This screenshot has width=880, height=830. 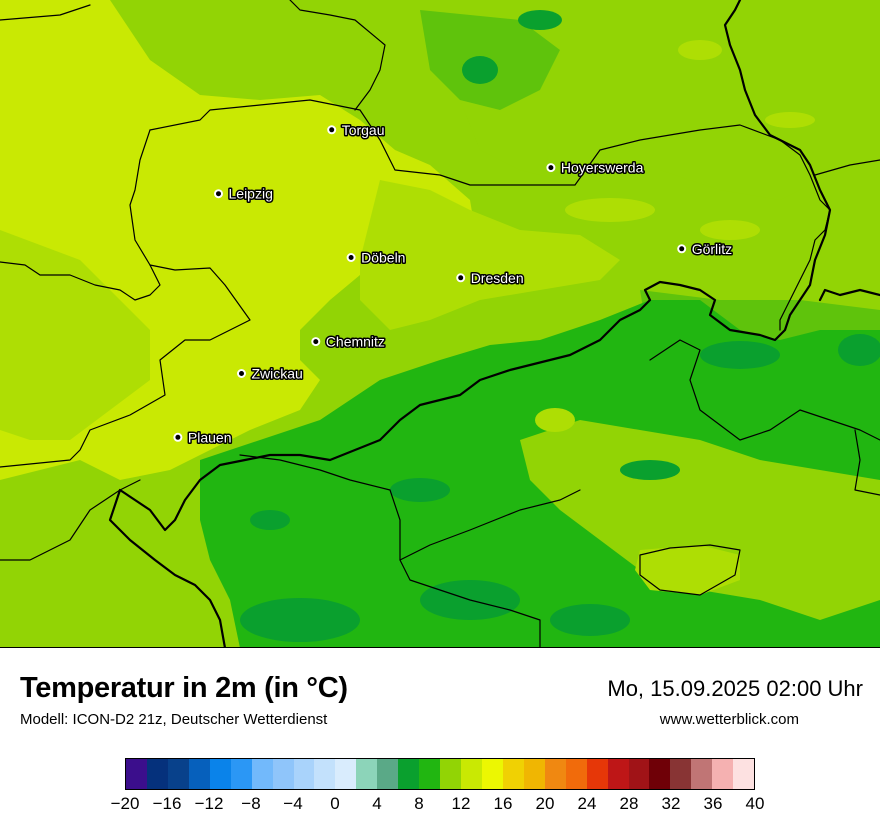 What do you see at coordinates (503, 803) in the screenshot?
I see `colorbar-tick-label: 16` at bounding box center [503, 803].